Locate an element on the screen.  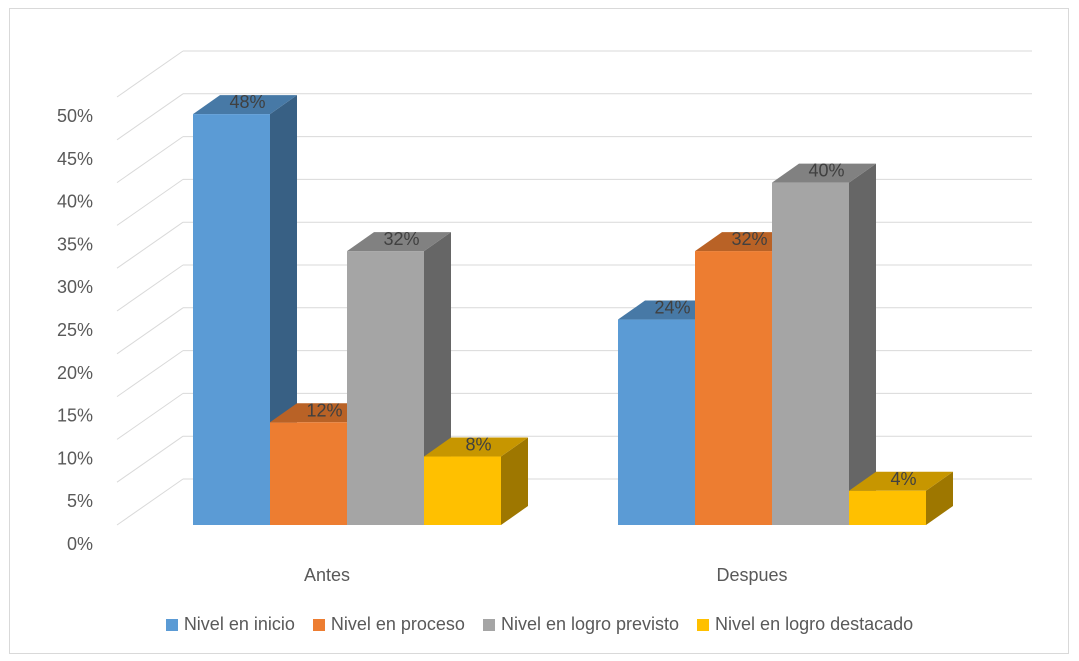
y-tick-label: 30% is located at coordinates (75, 287).